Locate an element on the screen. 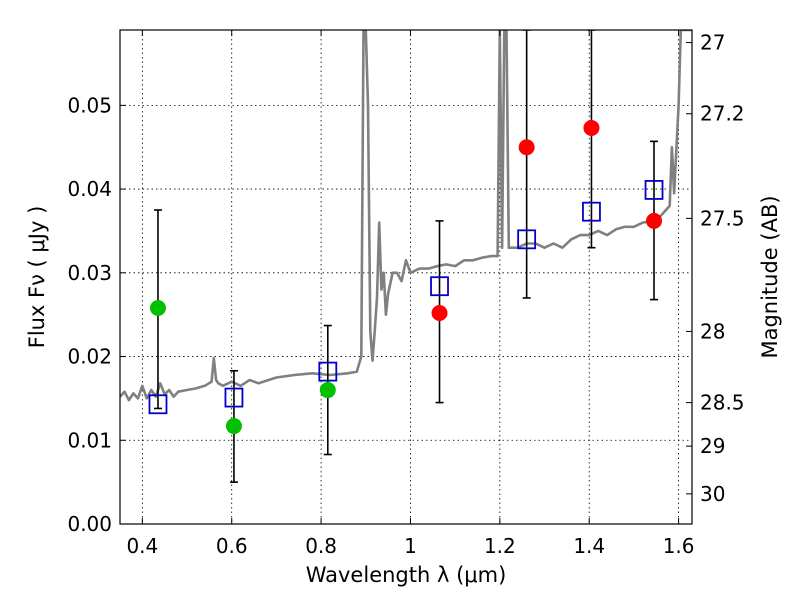 The image size is (800, 600). right-tick-label: 27.5 is located at coordinates (722, 218).